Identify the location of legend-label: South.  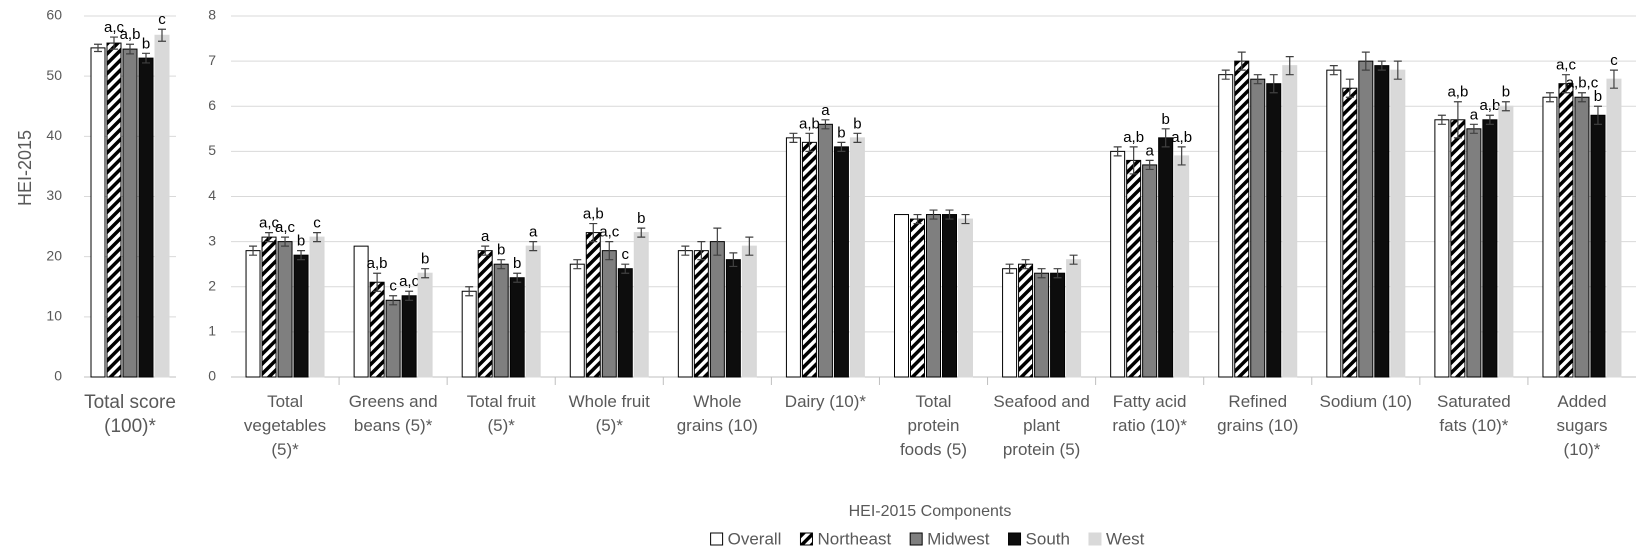
(1048, 538).